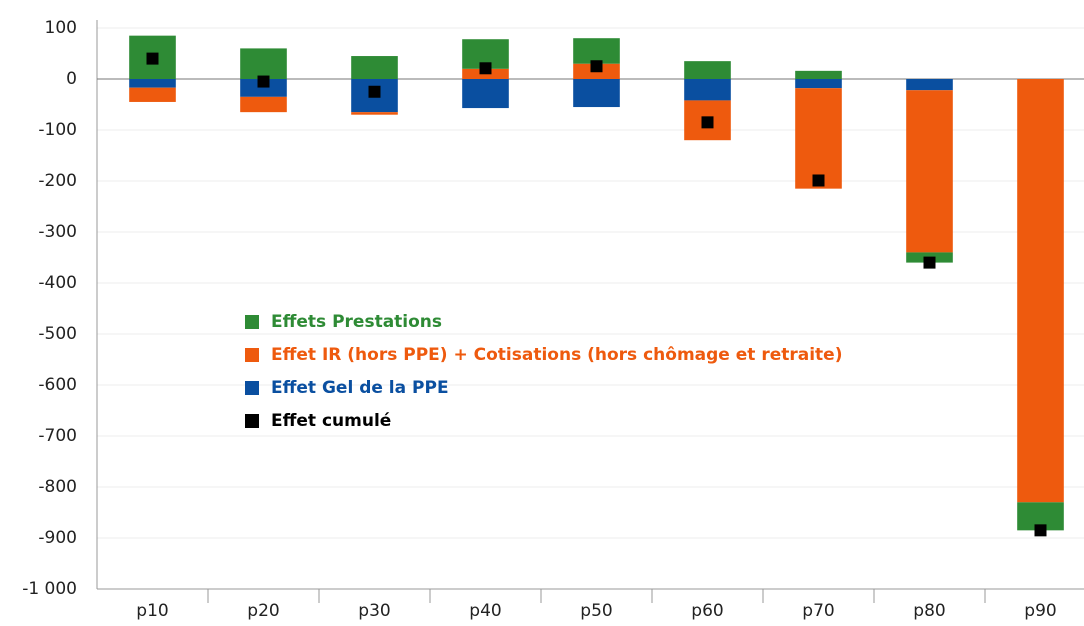 The width and height of the screenshot is (1084, 626). I want to click on x-tick-label: p50, so click(596, 611).